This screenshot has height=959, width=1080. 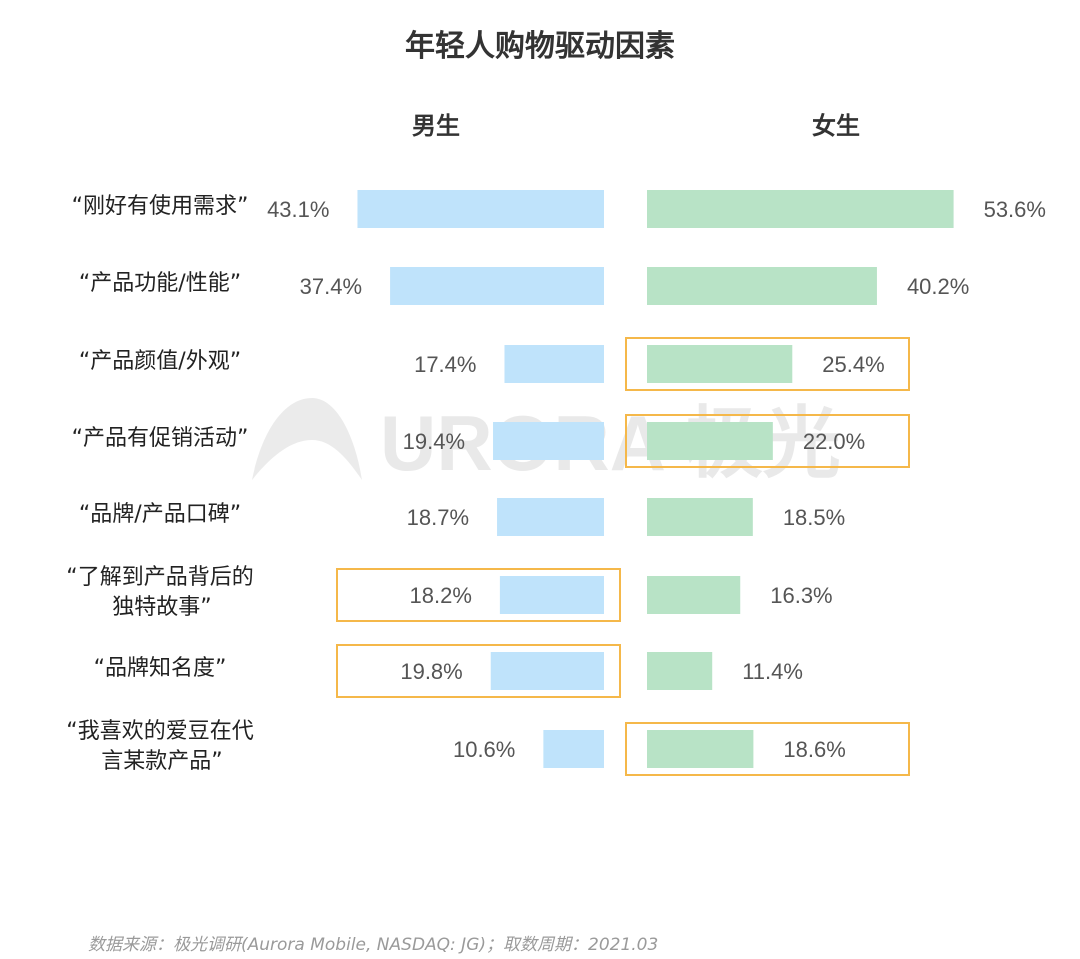 What do you see at coordinates (938, 286) in the screenshot?
I see `value-label-female: 40.2%` at bounding box center [938, 286].